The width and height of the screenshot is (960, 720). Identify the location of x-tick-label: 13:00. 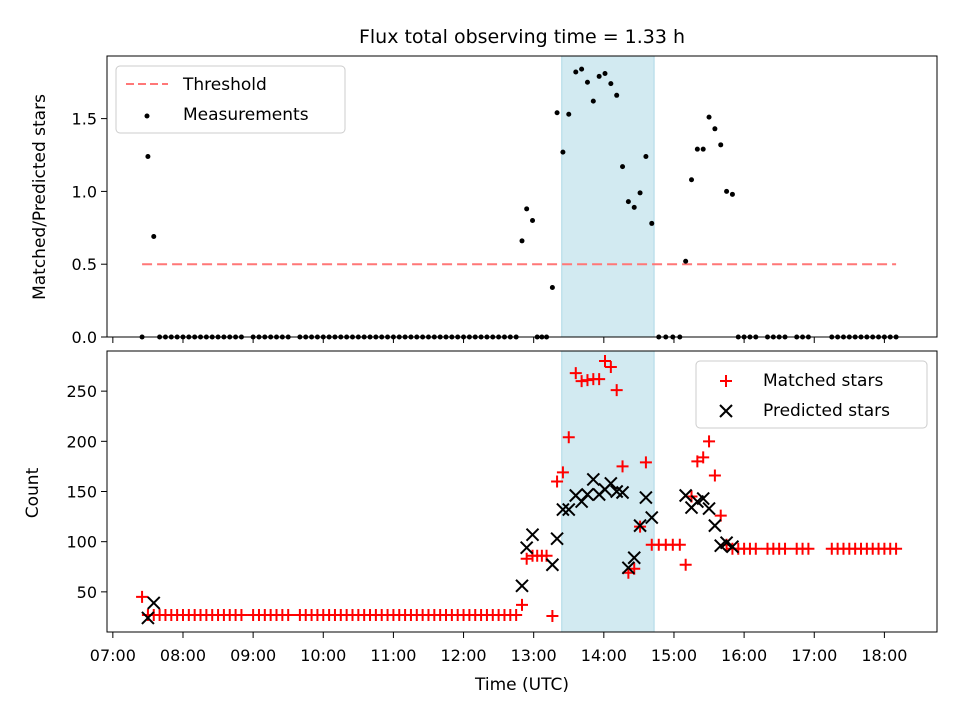
(534, 655).